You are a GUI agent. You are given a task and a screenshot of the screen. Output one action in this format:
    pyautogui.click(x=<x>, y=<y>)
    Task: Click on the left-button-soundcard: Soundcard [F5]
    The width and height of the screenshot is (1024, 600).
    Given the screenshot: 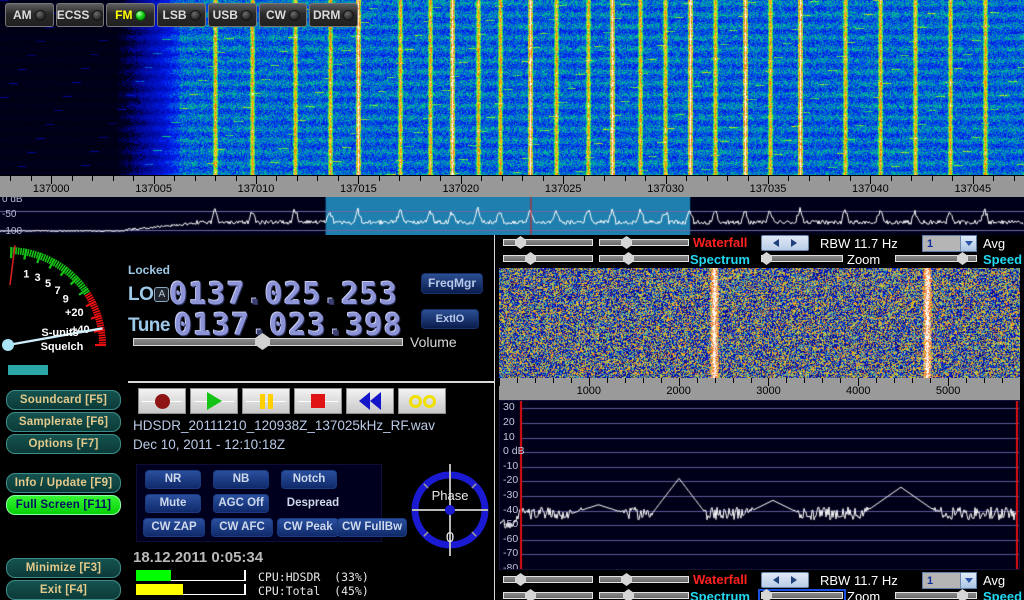 What is the action you would take?
    pyautogui.click(x=63, y=400)
    